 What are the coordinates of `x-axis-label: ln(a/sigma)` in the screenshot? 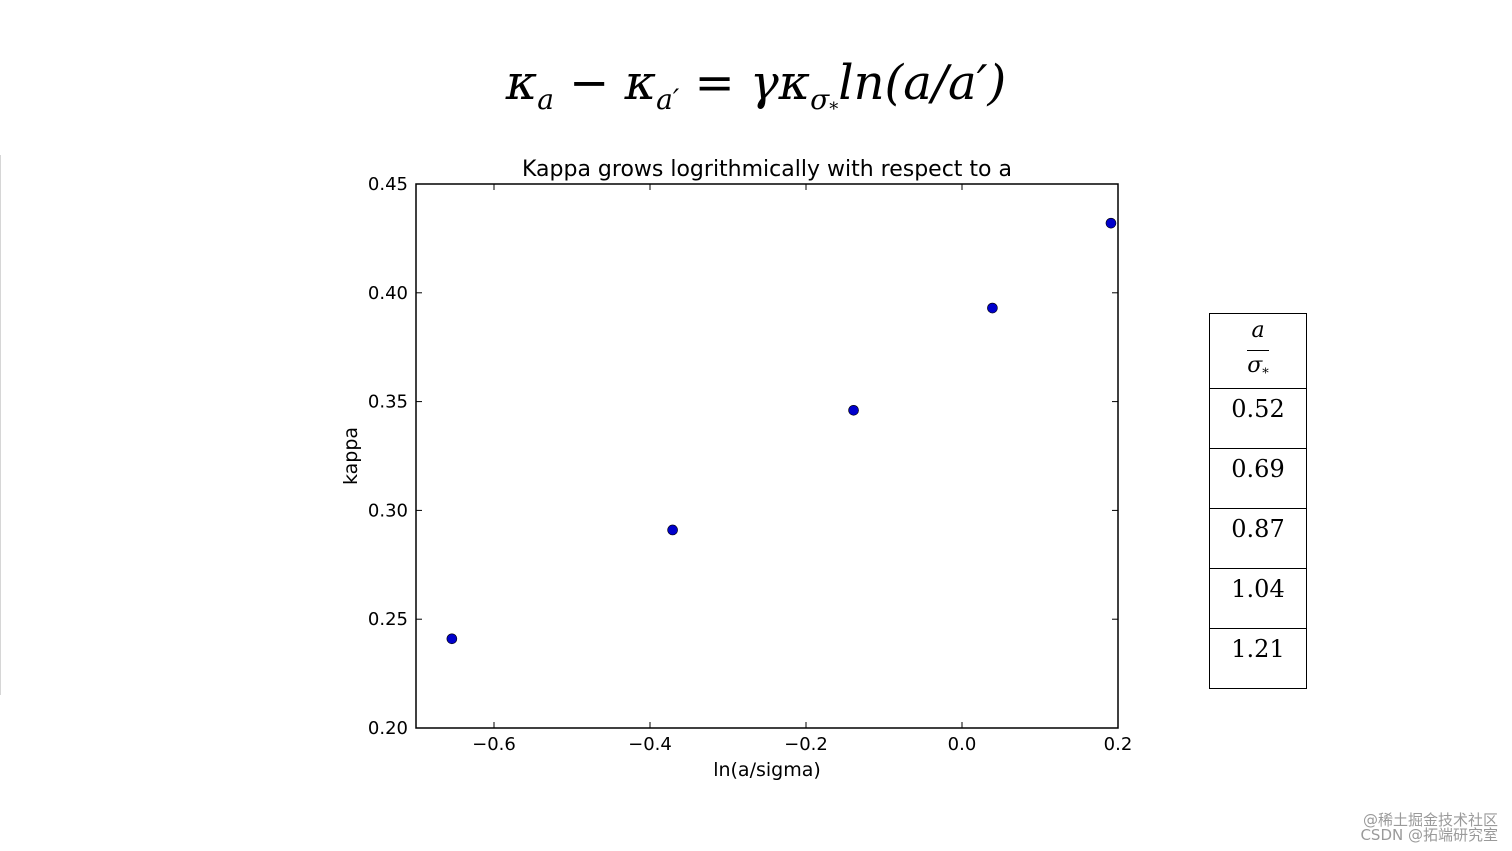 It's located at (767, 770).